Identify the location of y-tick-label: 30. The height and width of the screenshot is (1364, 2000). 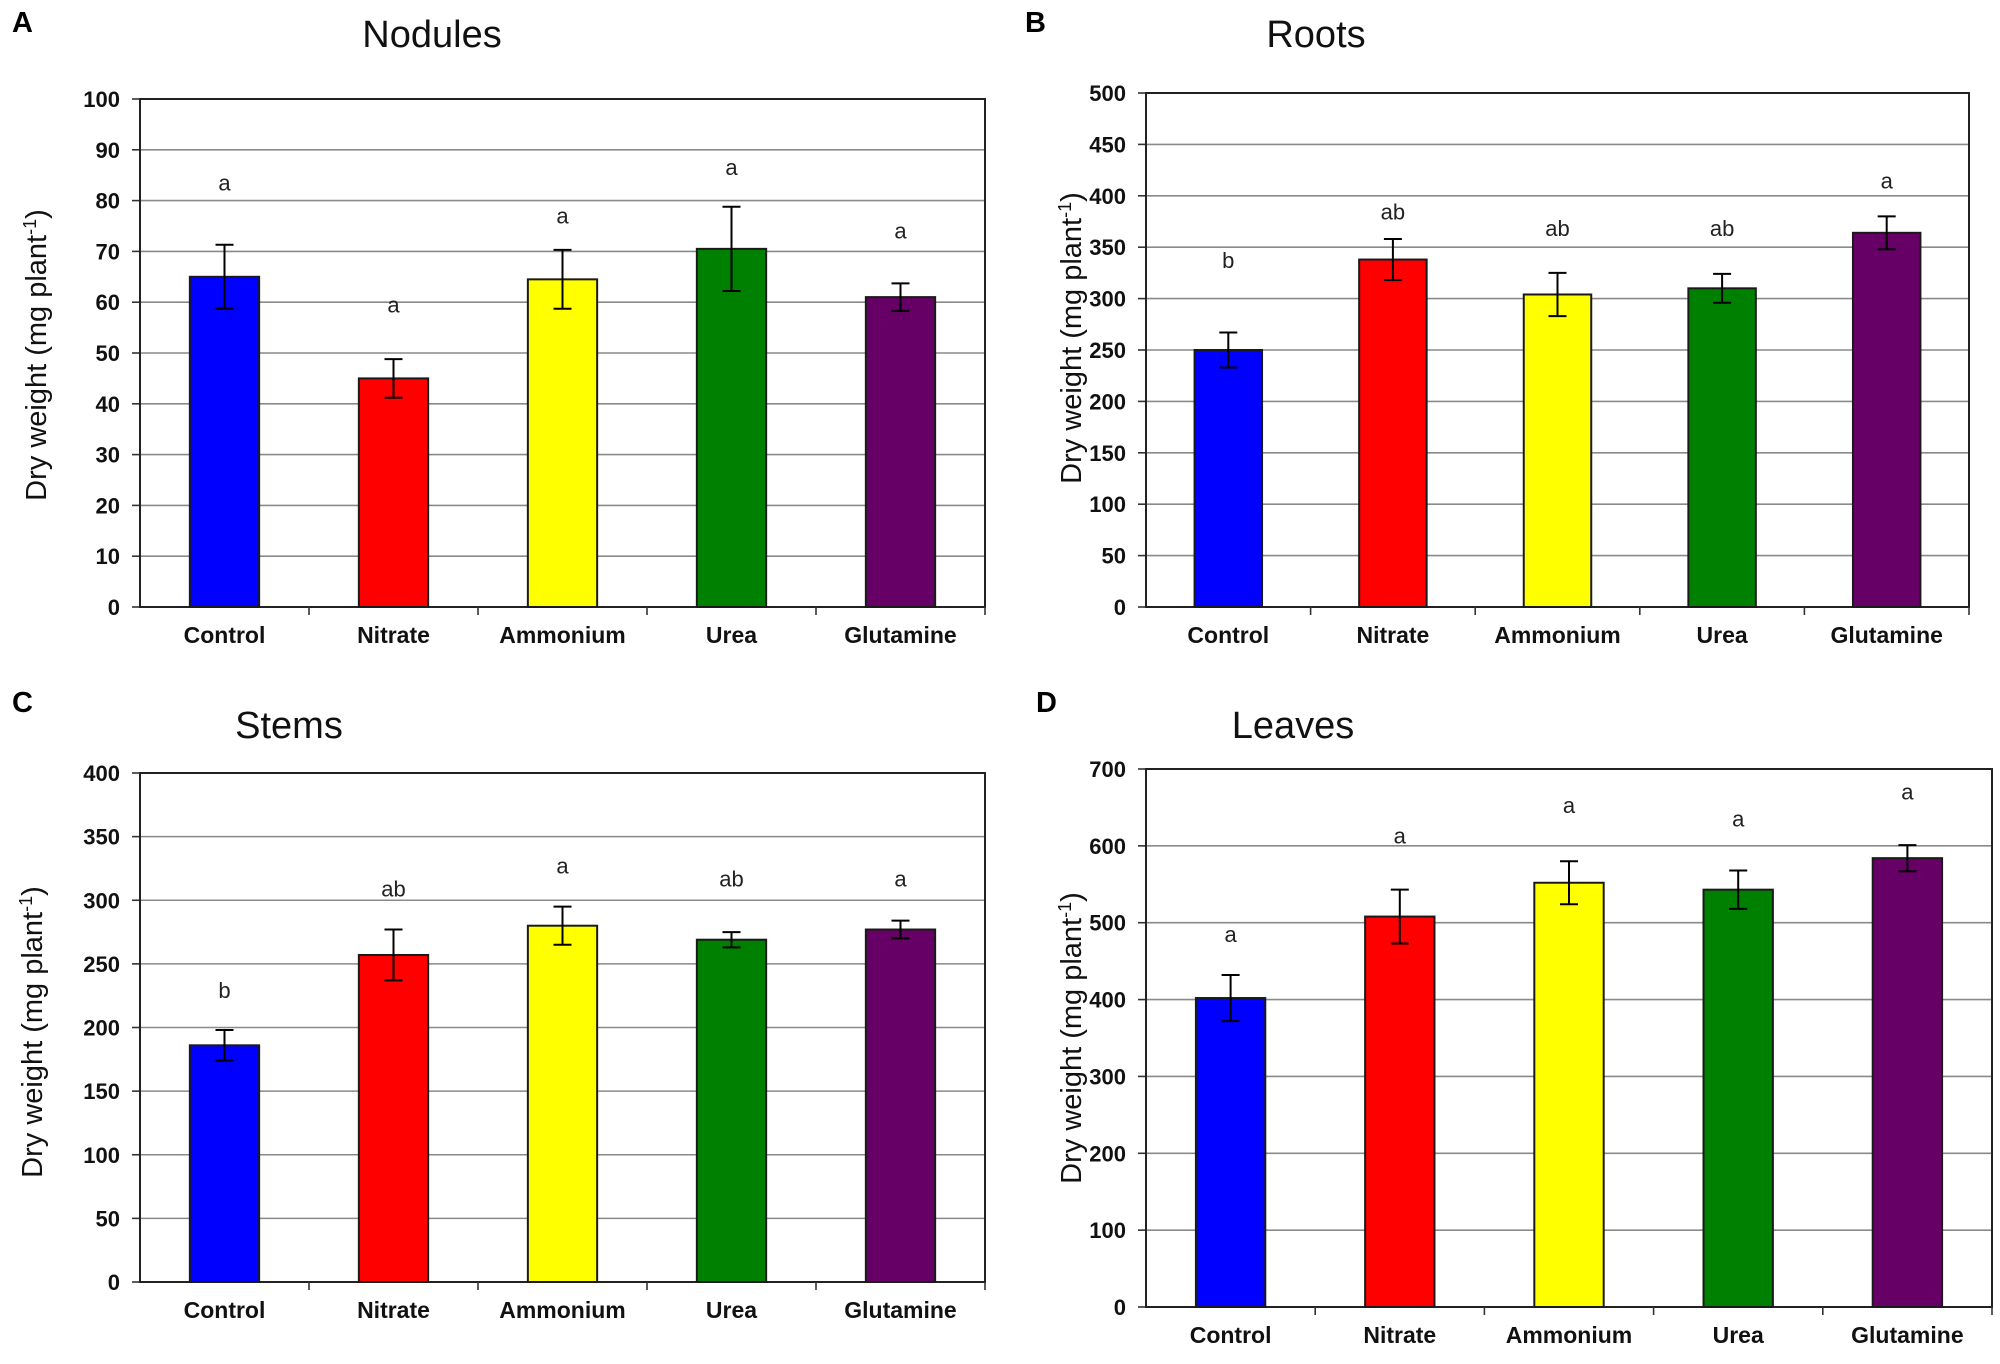
(108, 455).